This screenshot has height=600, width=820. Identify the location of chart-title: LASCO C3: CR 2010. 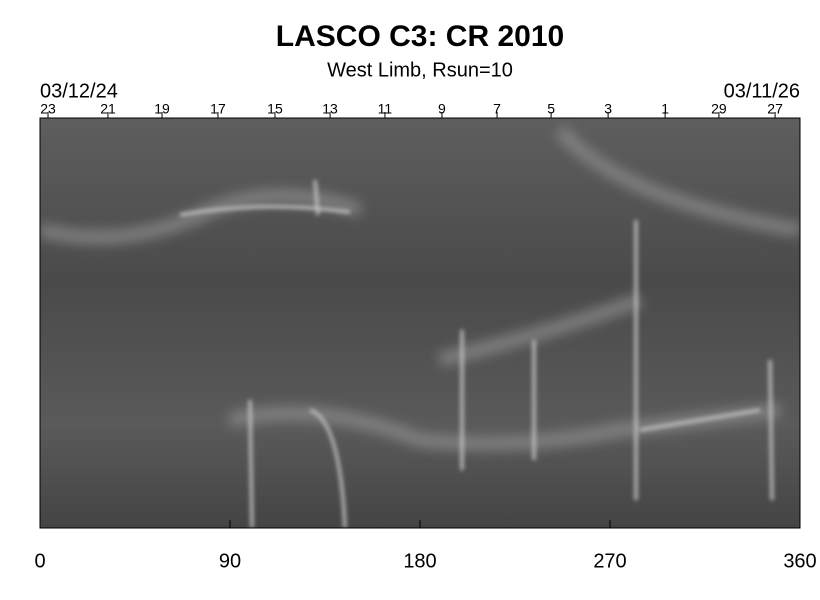
(420, 36).